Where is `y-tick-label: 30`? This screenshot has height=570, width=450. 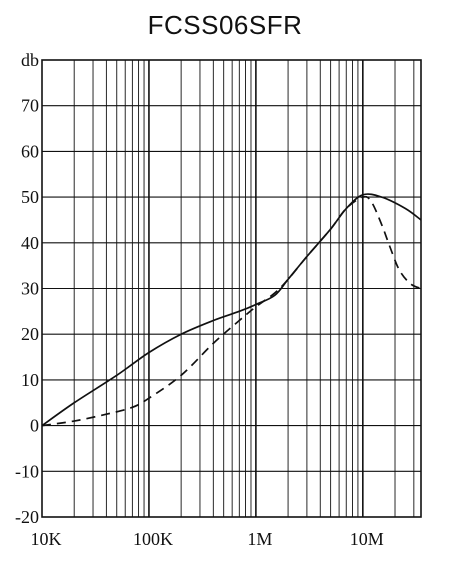 y-tick-label: 30 is located at coordinates (30, 289).